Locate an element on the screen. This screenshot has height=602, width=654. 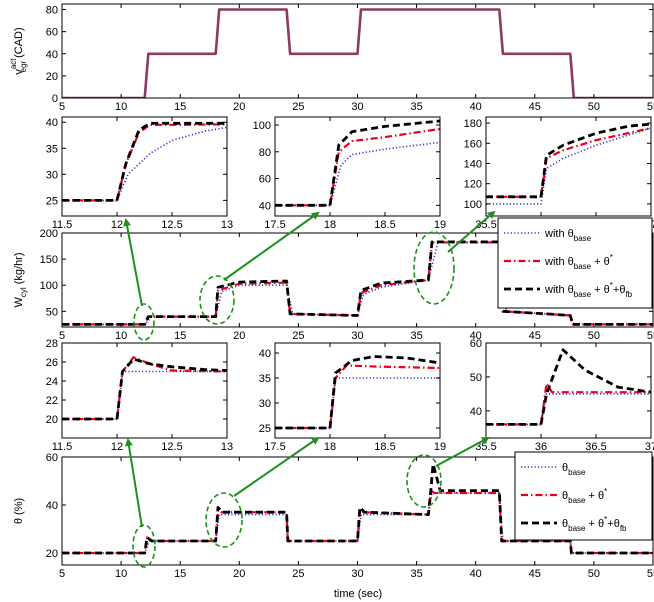
axes-frame-wz1 is located at coordinates (144, 166).